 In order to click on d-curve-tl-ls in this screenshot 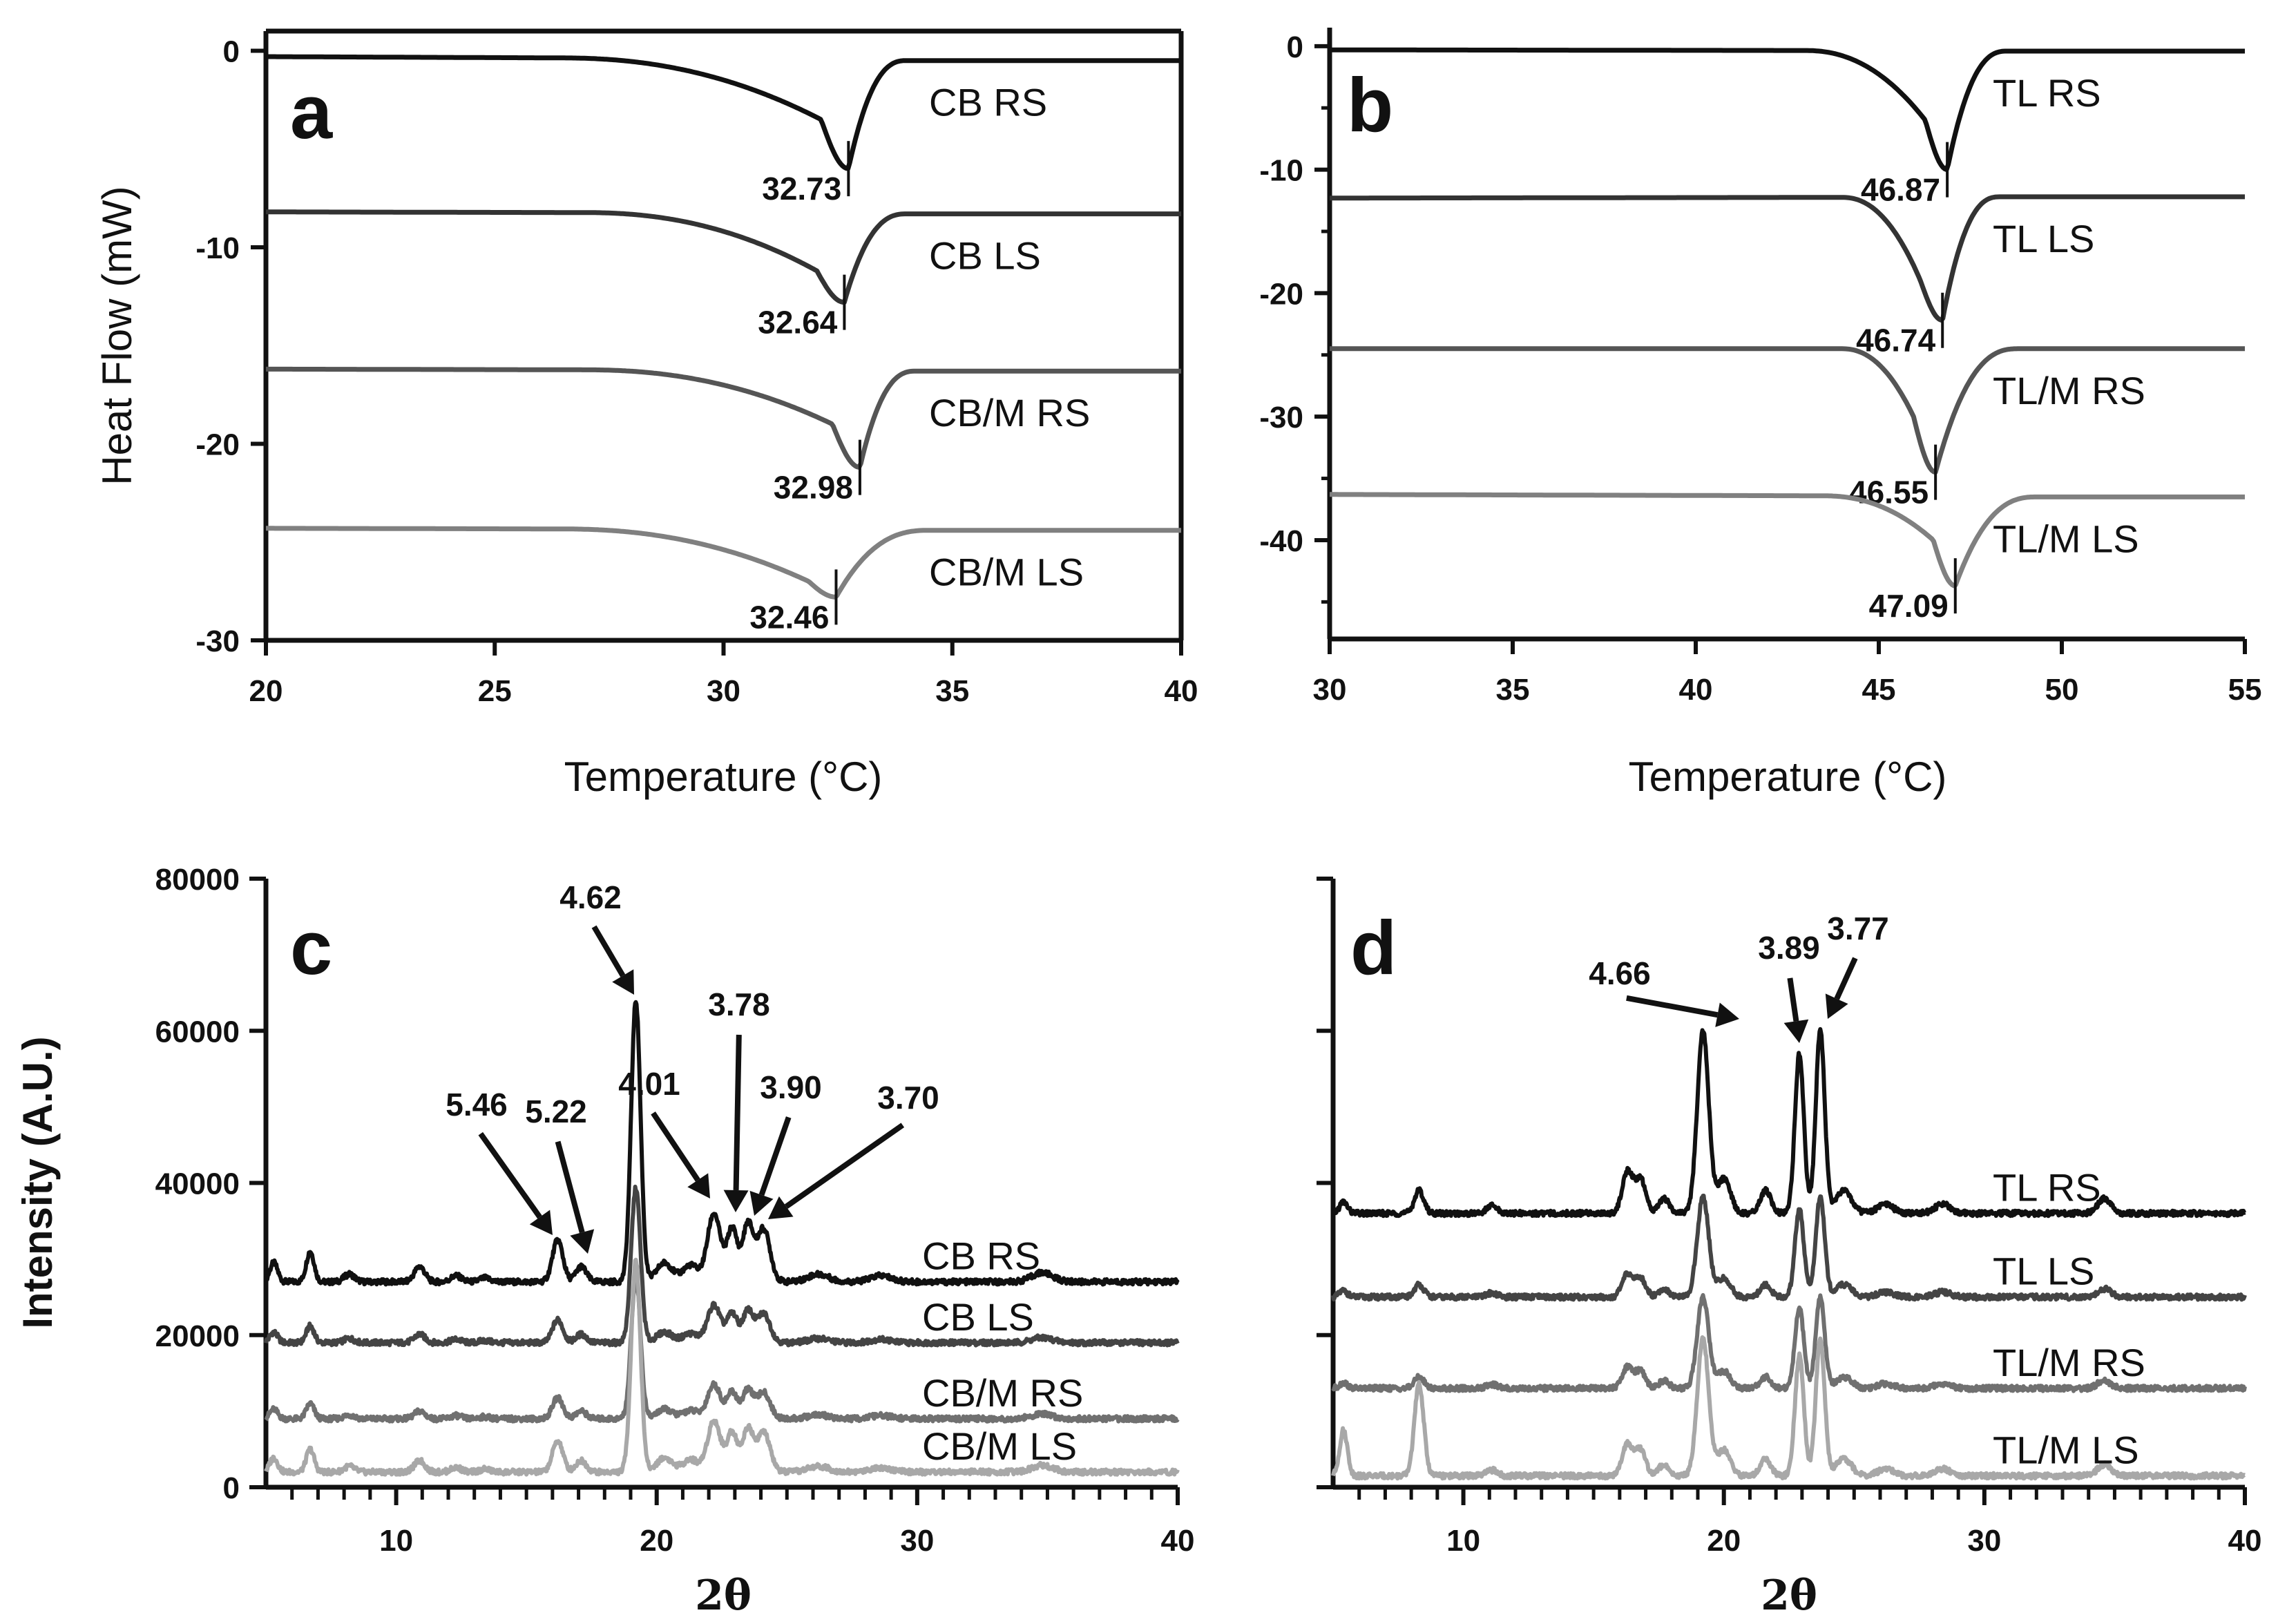, I will do `click(1789, 1248)`.